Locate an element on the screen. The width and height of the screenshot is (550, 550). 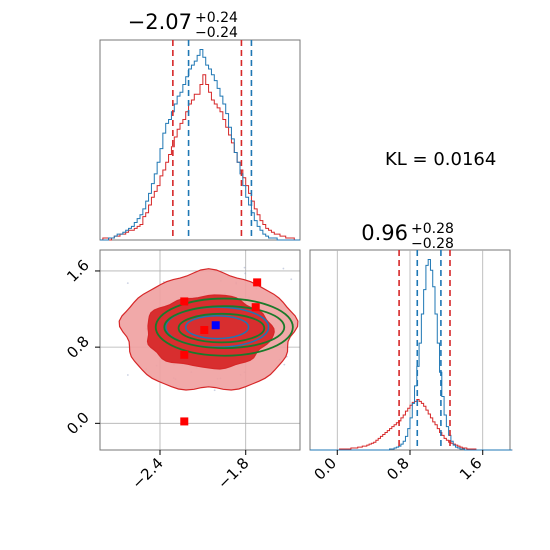
panel-hist-x-quantile-lines is located at coordinates (212, 140).